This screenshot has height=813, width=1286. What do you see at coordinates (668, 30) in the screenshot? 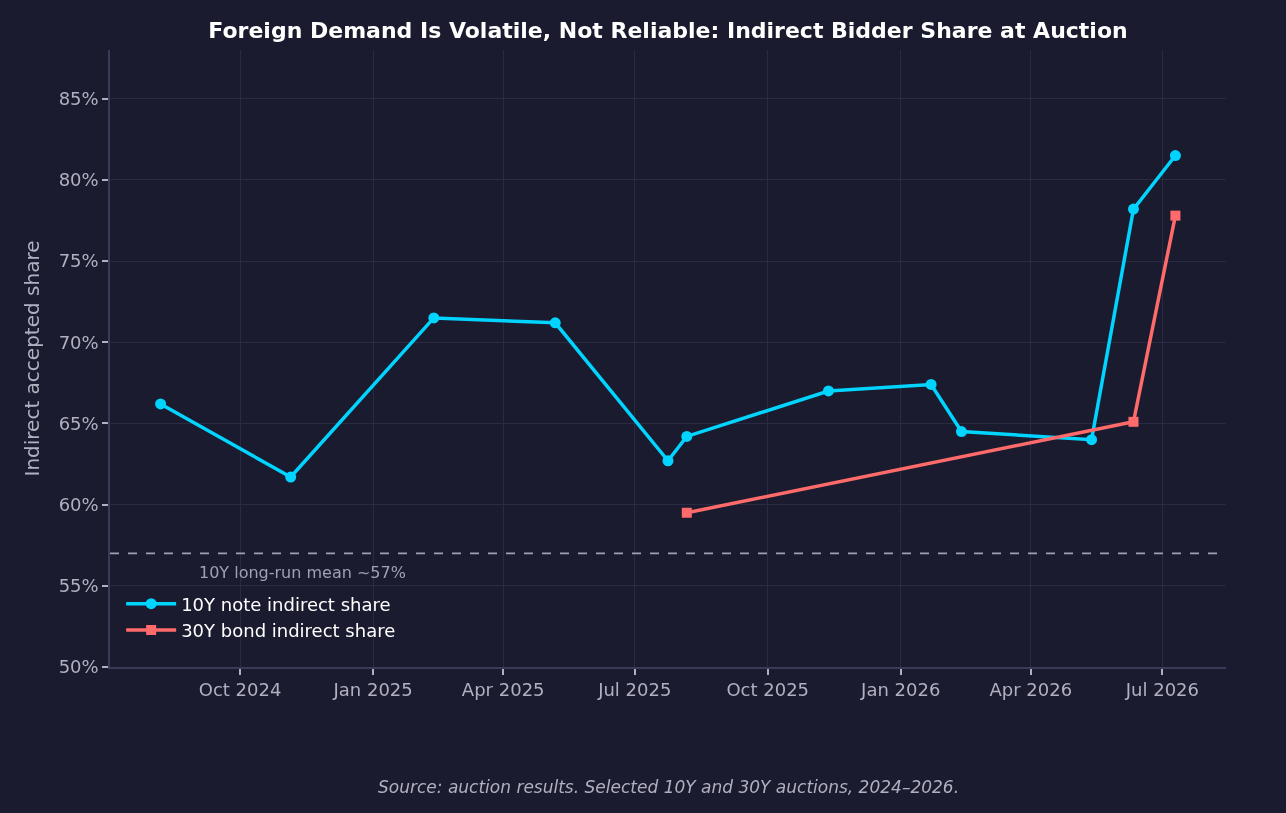
I see `chart-title: Foreign Demand Is Volatile, Not Reliable: Indirect Bidder Share at Auction` at bounding box center [668, 30].